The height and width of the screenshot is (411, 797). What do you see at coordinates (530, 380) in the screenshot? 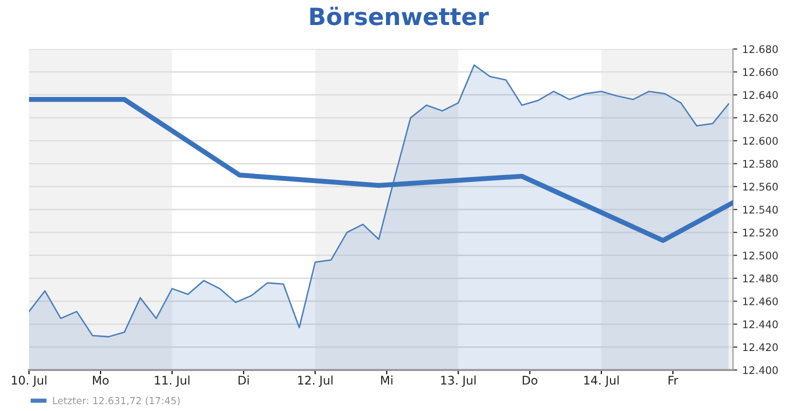
I see `x-tick-label: Do` at bounding box center [530, 380].